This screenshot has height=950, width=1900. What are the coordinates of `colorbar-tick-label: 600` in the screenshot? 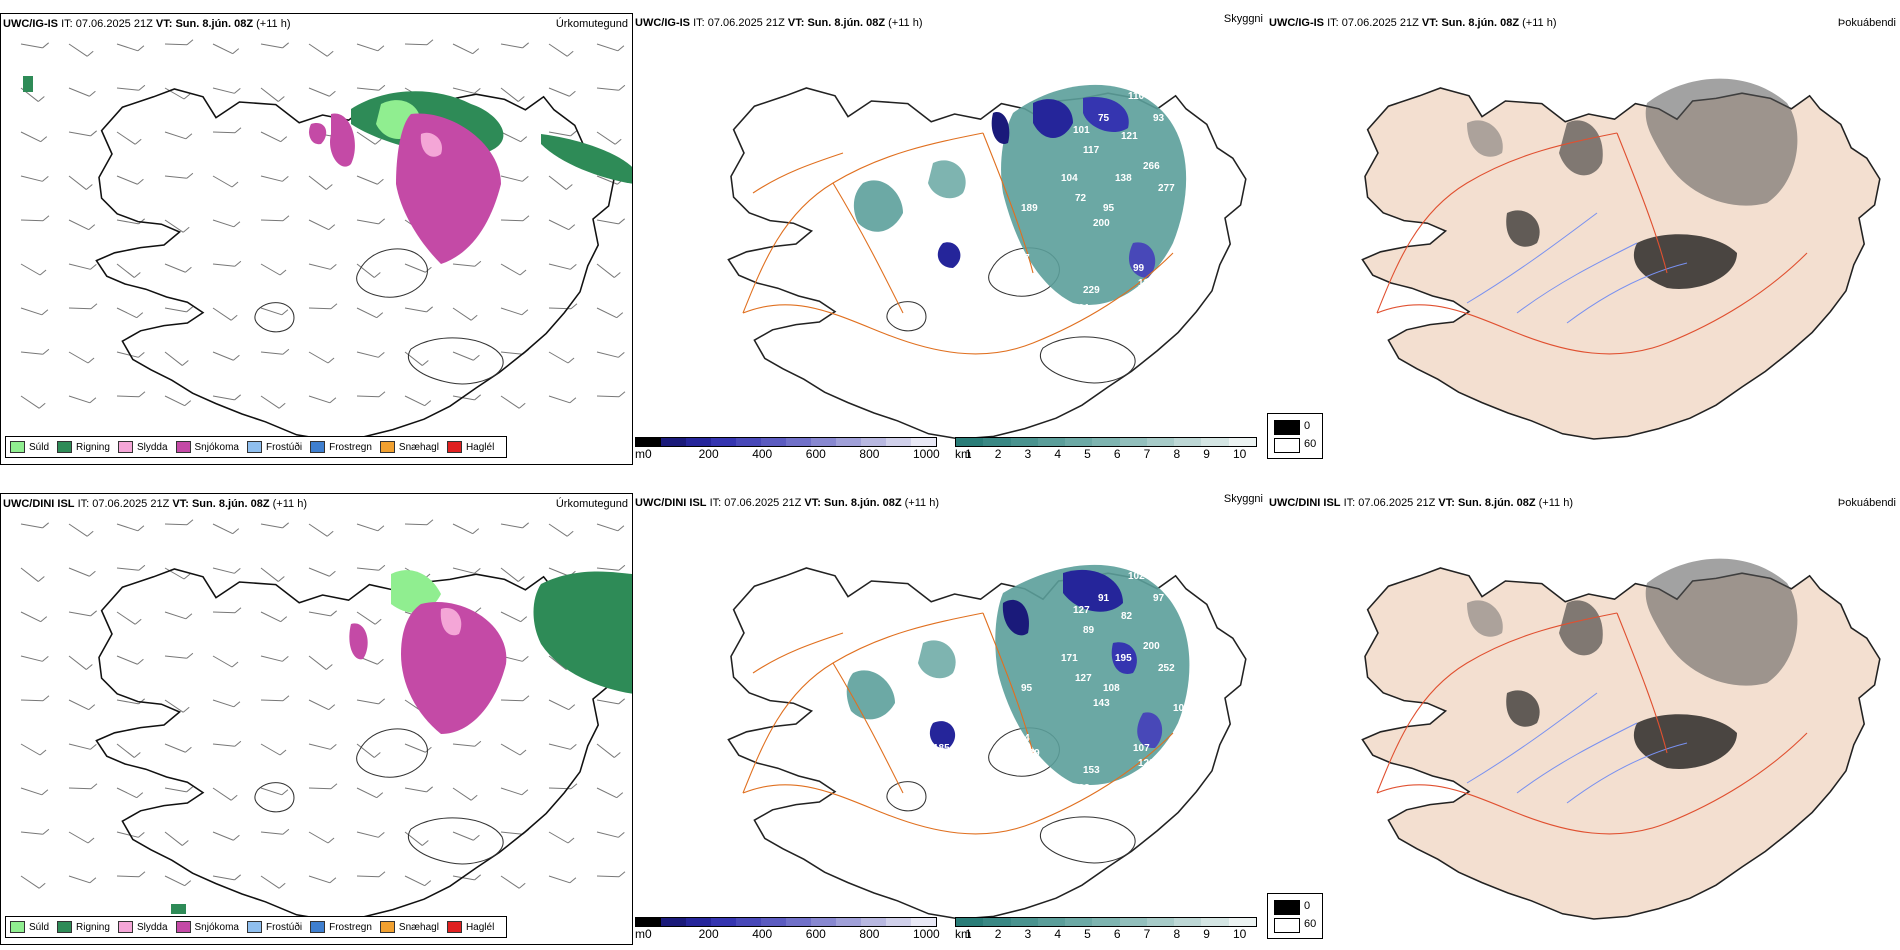 It's located at (815, 934).